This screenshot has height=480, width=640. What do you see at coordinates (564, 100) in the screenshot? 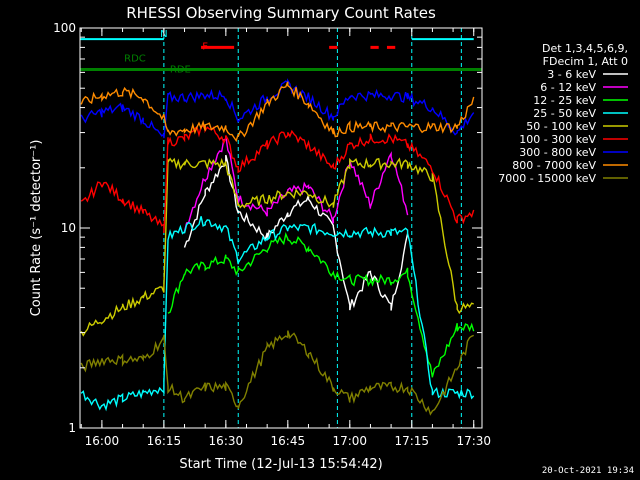
I see `legend-label: 12 - 25 keV` at bounding box center [564, 100].